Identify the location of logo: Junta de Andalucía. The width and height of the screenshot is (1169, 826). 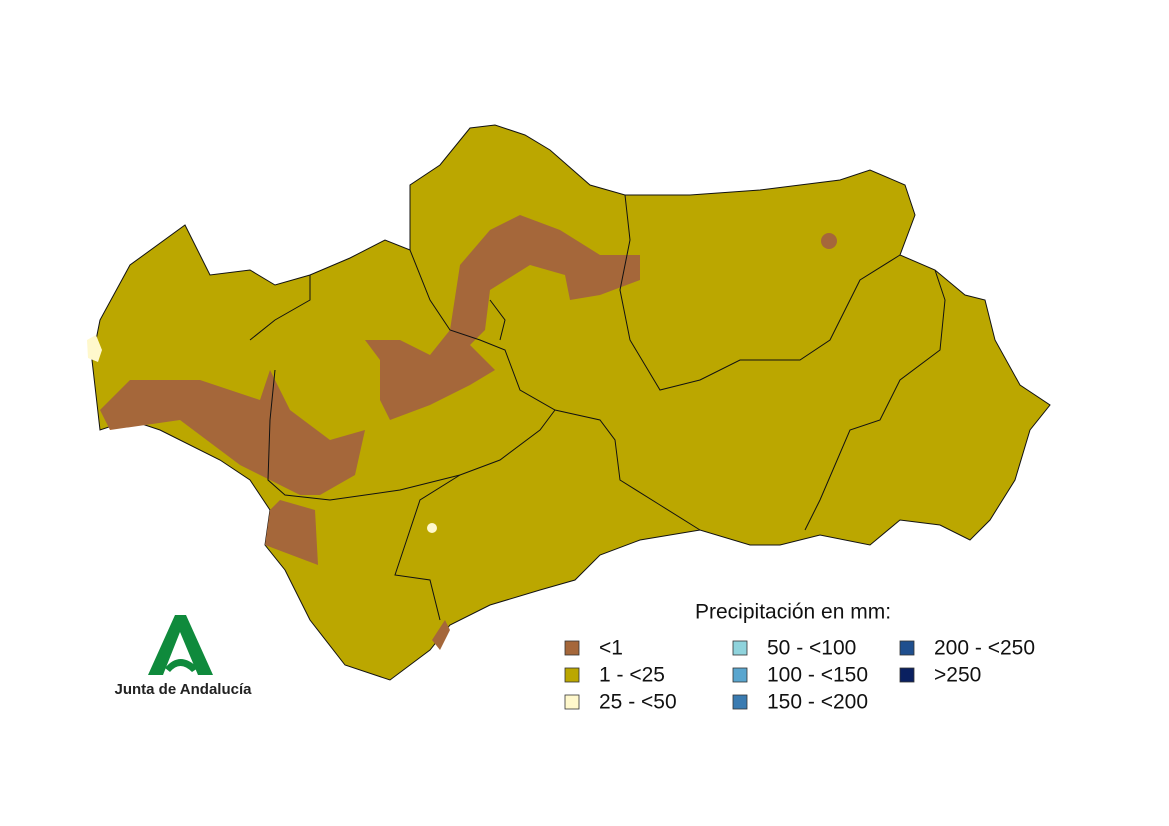
(184, 656).